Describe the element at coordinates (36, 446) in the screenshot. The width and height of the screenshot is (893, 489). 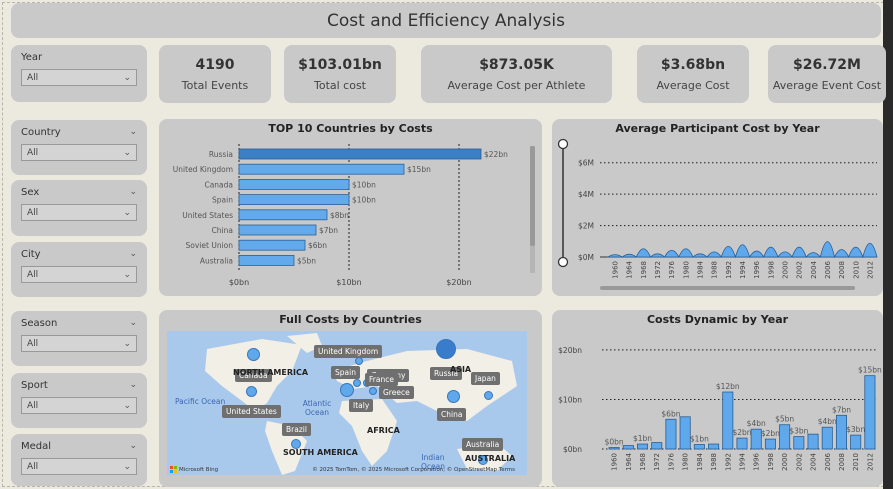
I see `slicer-label: Medal` at that location.